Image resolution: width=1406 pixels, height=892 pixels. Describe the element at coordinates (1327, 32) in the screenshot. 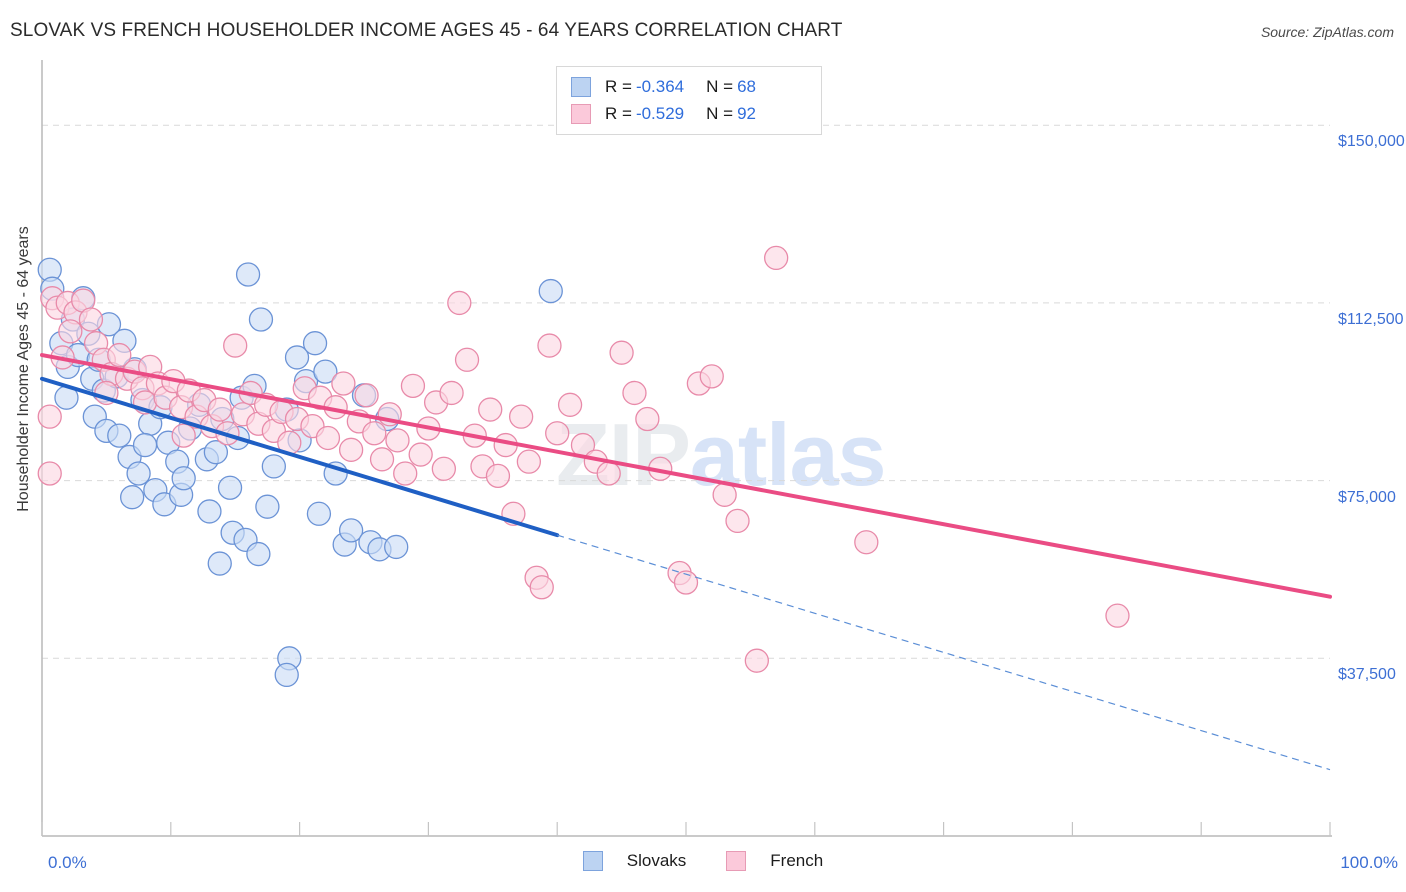

I see `source-label: Source: ZipAtlas.com` at that location.